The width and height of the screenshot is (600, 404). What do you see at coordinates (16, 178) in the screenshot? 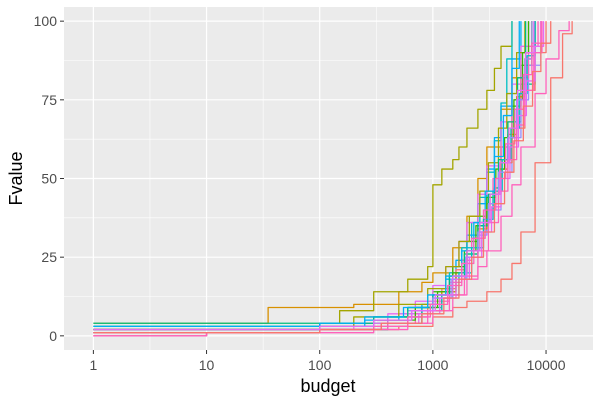
I see `y-axis-title: Fvalue` at bounding box center [16, 178].